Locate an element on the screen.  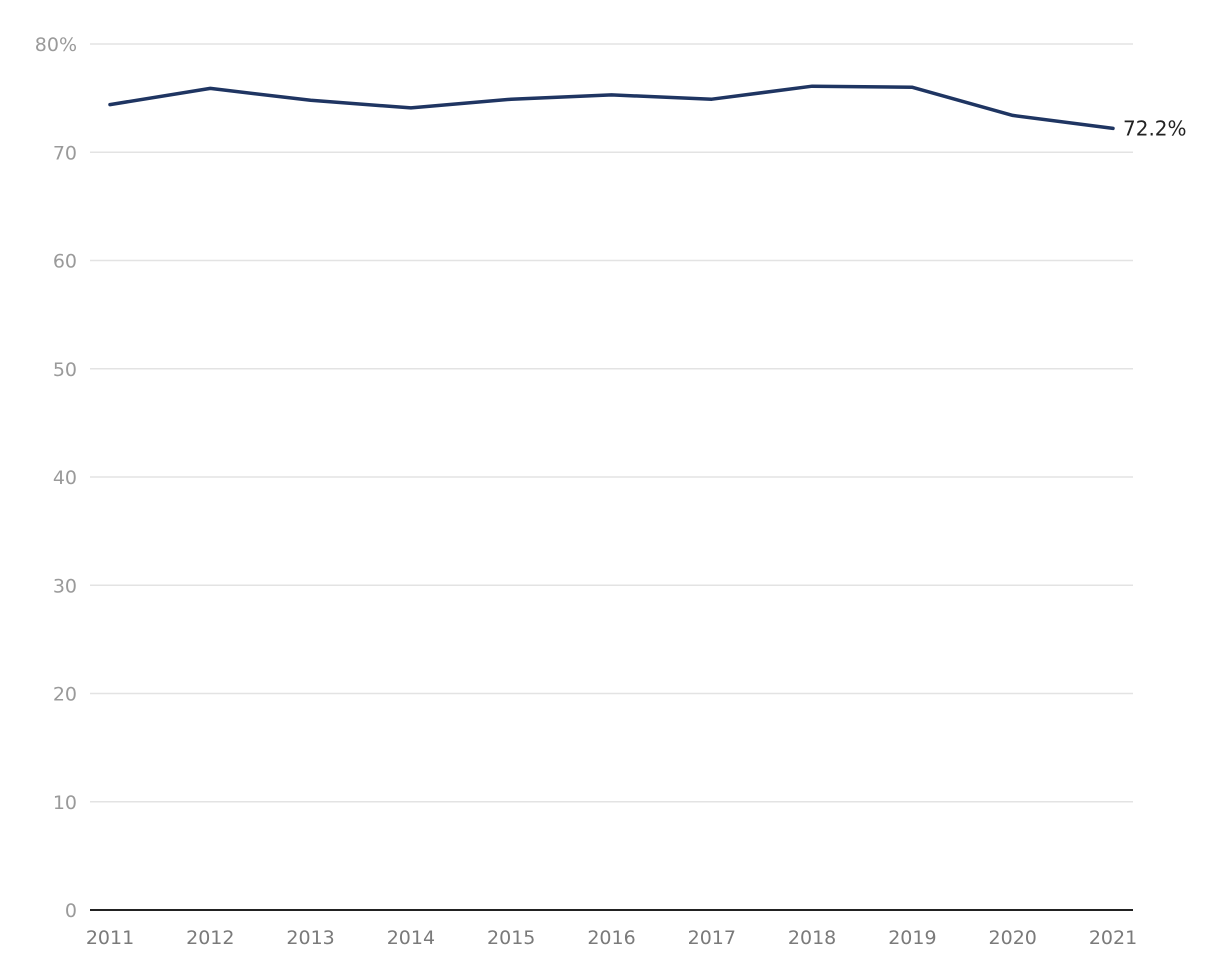
x-tick-label: 2018 is located at coordinates (812, 938).